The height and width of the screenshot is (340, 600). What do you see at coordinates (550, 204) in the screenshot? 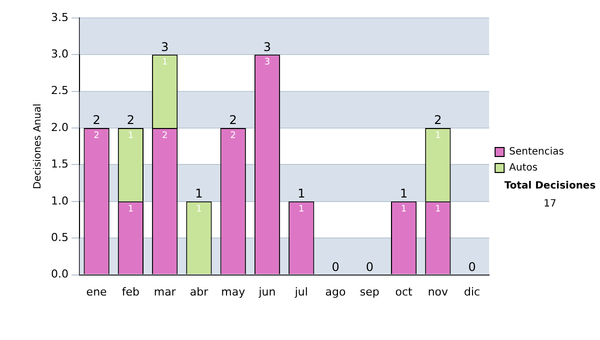
I see `text: 17` at bounding box center [550, 204].